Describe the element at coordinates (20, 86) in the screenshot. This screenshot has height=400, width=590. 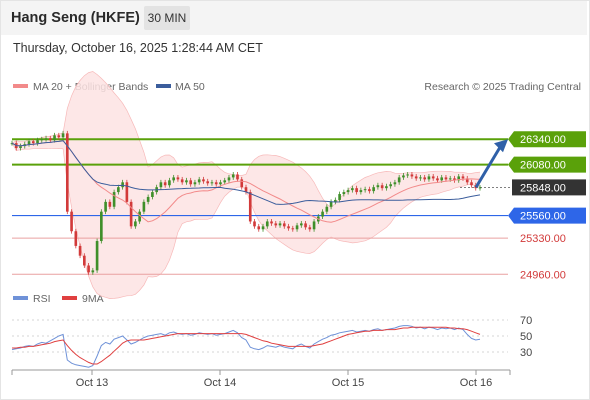
I see `ma20-legend-swatch` at that location.